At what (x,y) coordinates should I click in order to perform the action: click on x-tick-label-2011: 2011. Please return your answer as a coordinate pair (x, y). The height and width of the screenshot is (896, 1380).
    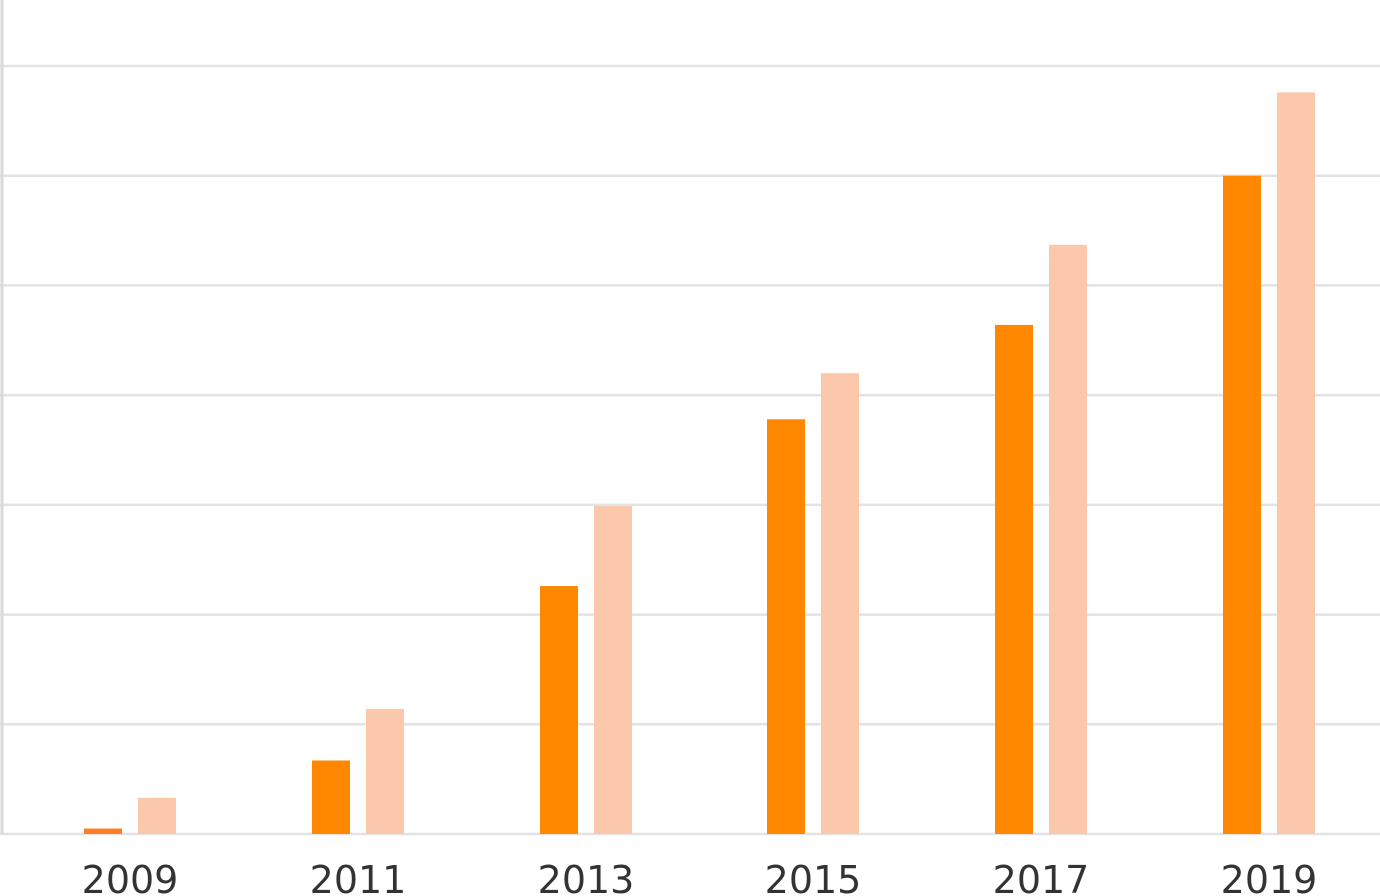
    Looking at the image, I should click on (358, 877).